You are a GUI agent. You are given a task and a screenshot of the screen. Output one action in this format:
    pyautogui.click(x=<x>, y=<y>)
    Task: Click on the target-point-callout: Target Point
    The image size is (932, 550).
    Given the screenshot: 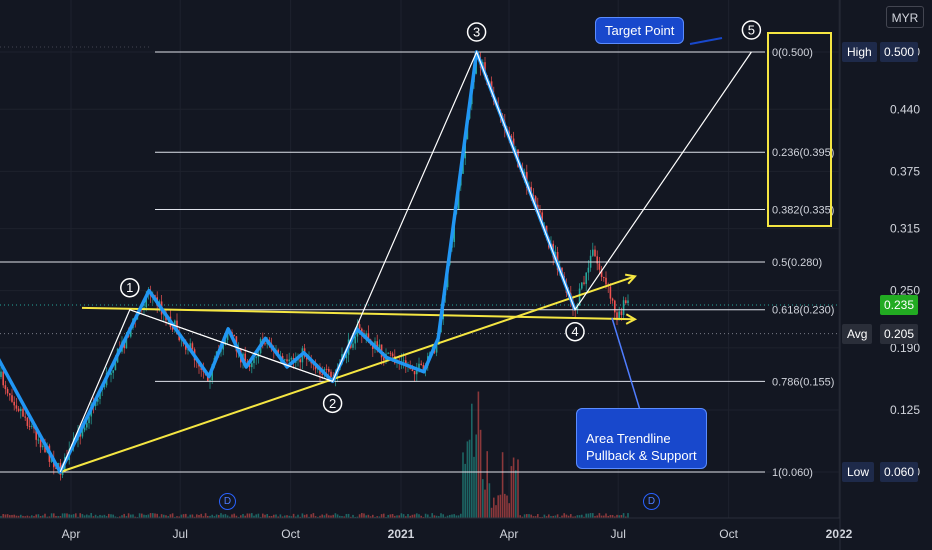 What is the action you would take?
    pyautogui.click(x=640, y=30)
    